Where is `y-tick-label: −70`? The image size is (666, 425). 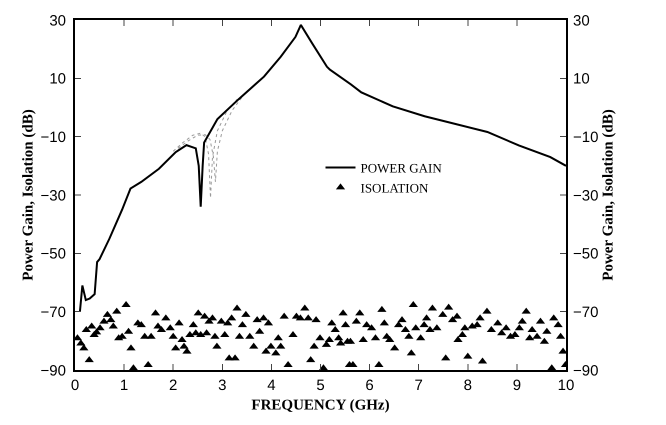 y-tick-label: −70 is located at coordinates (53, 312).